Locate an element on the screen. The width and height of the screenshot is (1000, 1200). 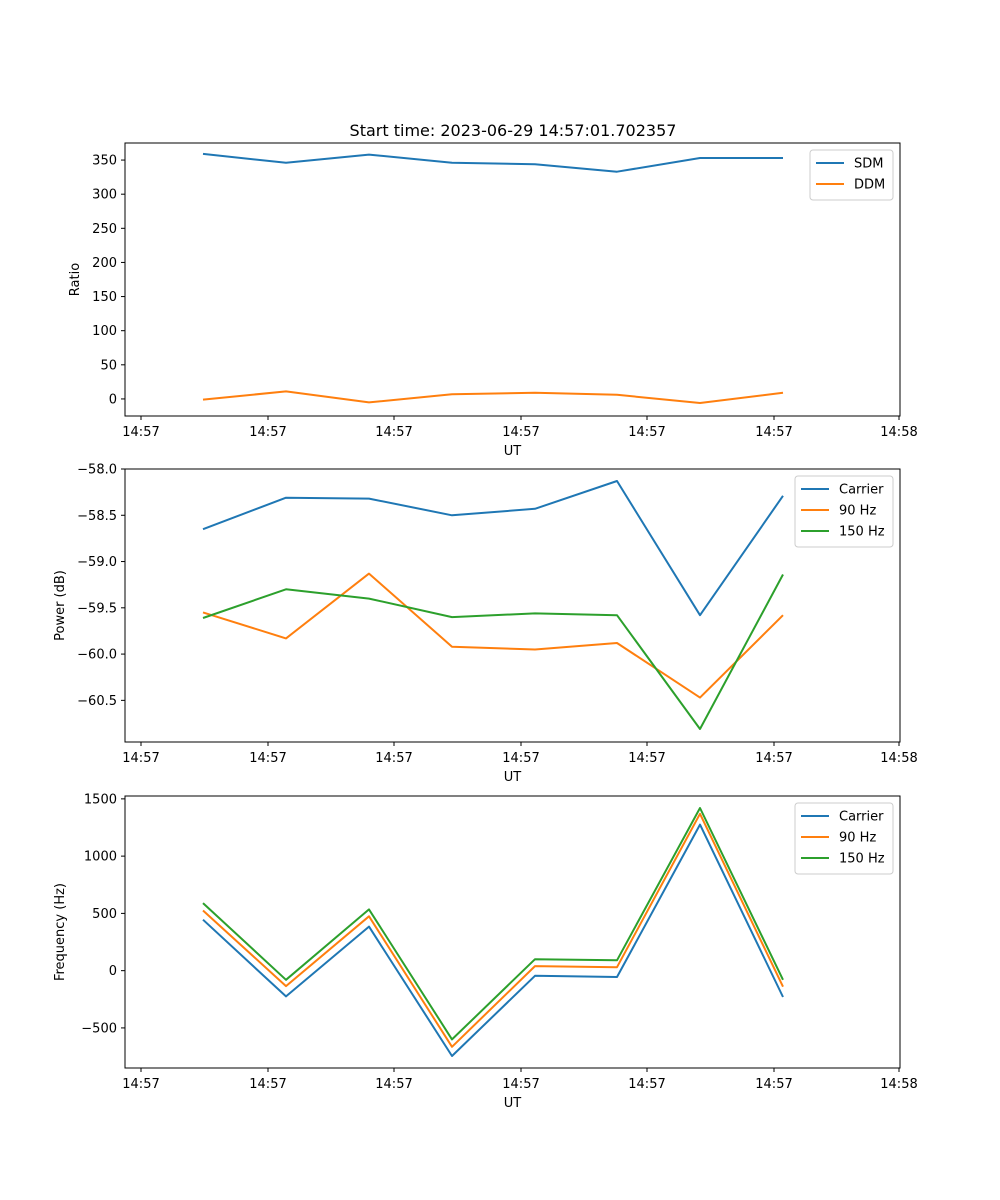
y-tick-label: −60.0 is located at coordinates (97, 655).